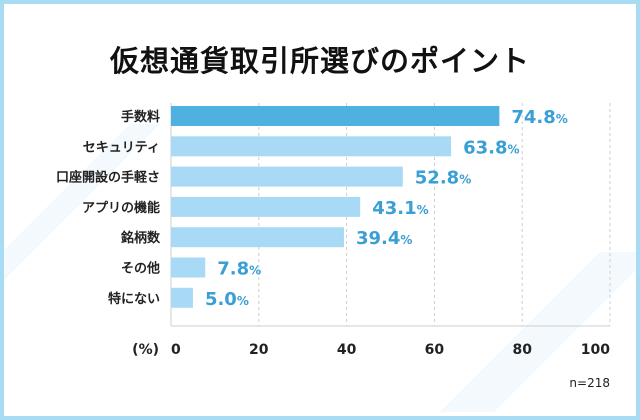 This screenshot has height=420, width=640. Describe the element at coordinates (533, 117) in the screenshot. I see `value-number: 74.8` at that location.